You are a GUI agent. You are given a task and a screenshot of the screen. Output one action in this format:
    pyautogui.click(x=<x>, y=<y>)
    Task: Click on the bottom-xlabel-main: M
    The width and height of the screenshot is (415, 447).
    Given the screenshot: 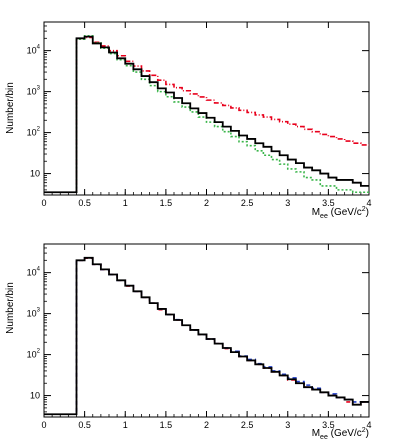 What is the action you would take?
    pyautogui.click(x=316, y=433)
    